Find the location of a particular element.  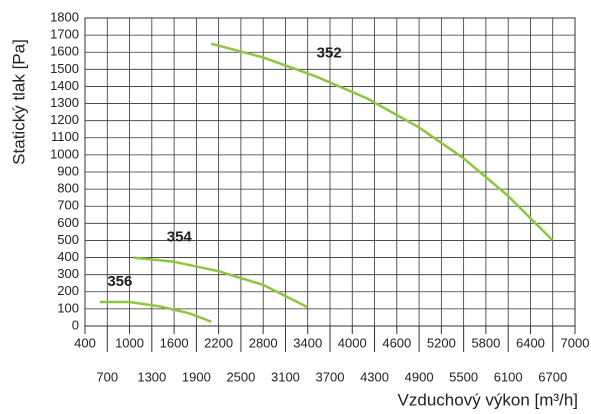

x-tick-label: 2500 is located at coordinates (240, 376).